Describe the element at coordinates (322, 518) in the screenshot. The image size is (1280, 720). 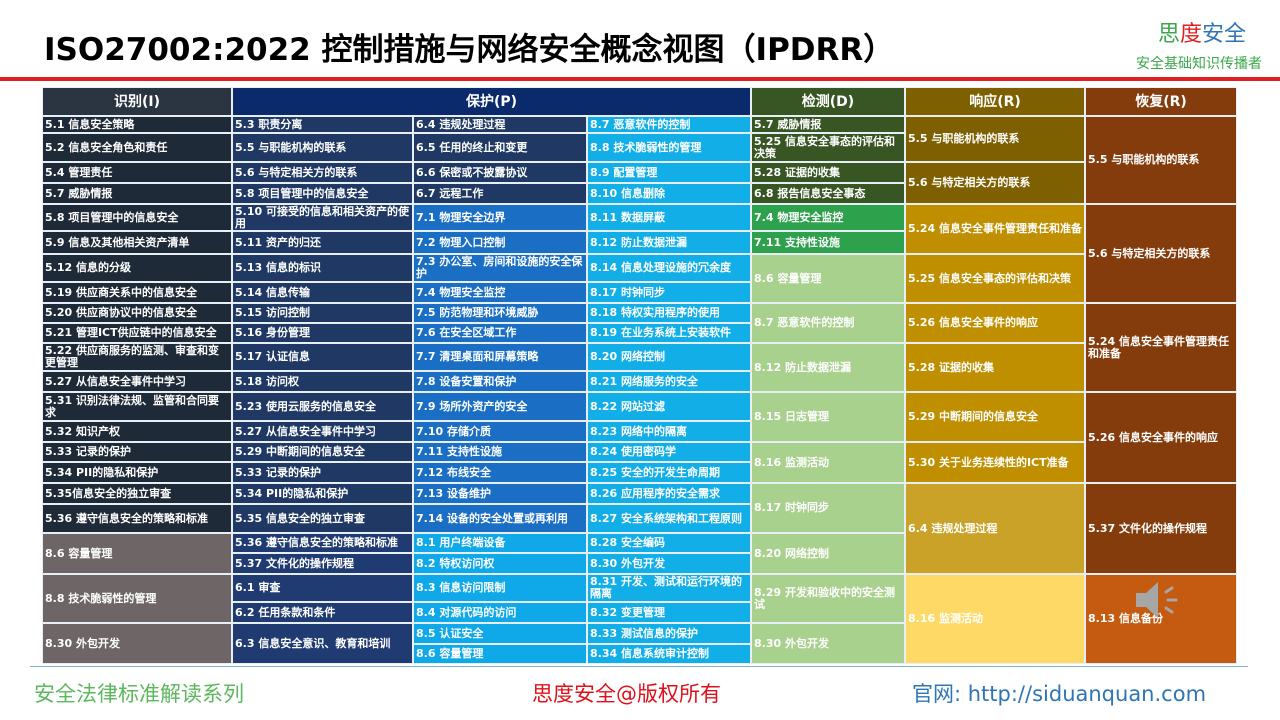
I see `table-cell: 5.35 信息安全的独立审查` at that location.